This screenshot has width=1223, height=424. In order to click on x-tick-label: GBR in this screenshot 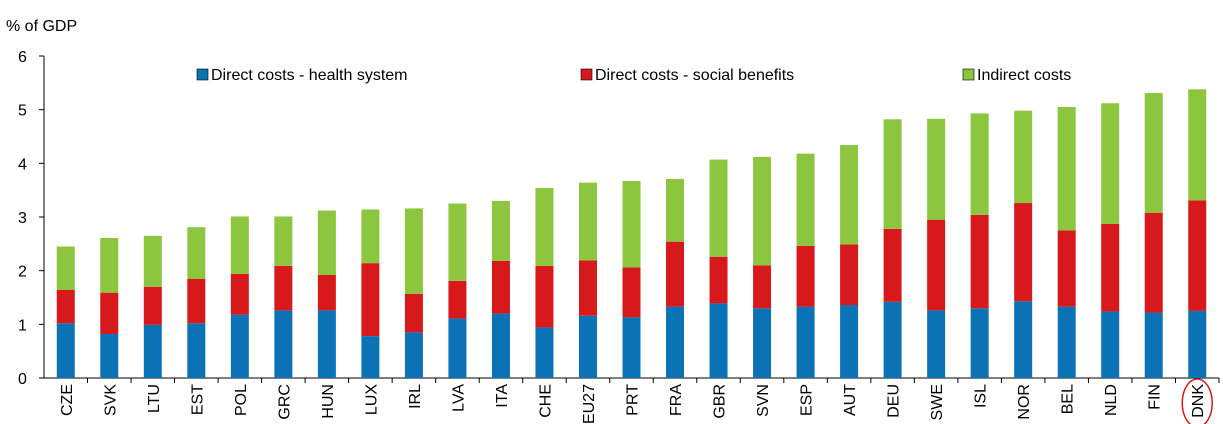, I will do `click(720, 401)`.